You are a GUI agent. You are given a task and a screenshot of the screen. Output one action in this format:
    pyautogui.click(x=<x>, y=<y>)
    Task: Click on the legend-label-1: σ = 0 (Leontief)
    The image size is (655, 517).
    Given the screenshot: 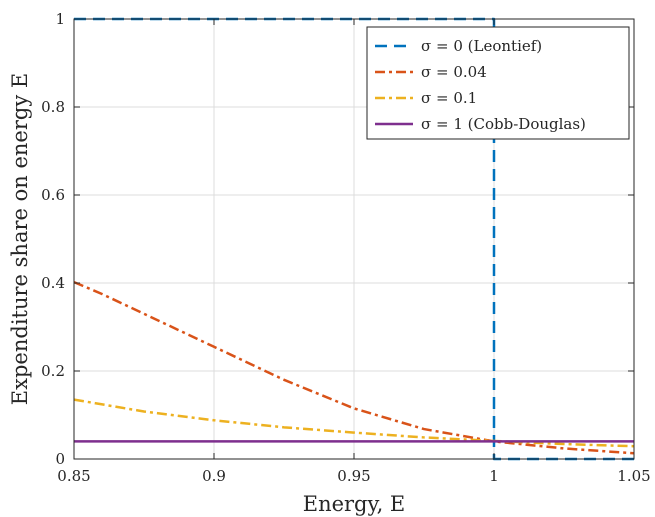 What is the action you would take?
    pyautogui.click(x=481, y=46)
    